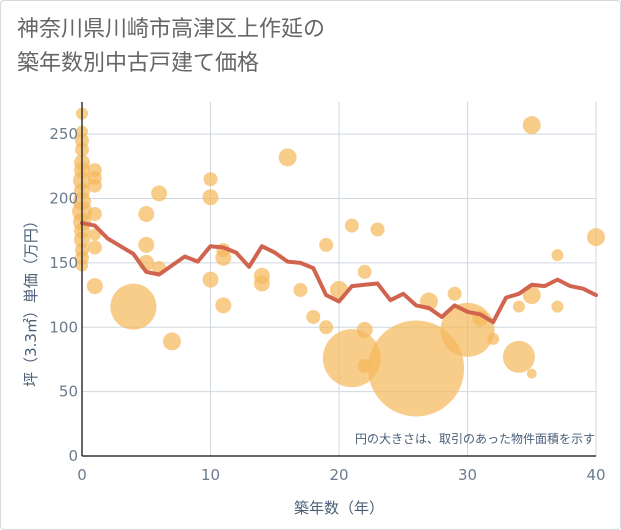  Describe the element at coordinates (467, 475) in the screenshot. I see `x-tick-label: 30` at that location.